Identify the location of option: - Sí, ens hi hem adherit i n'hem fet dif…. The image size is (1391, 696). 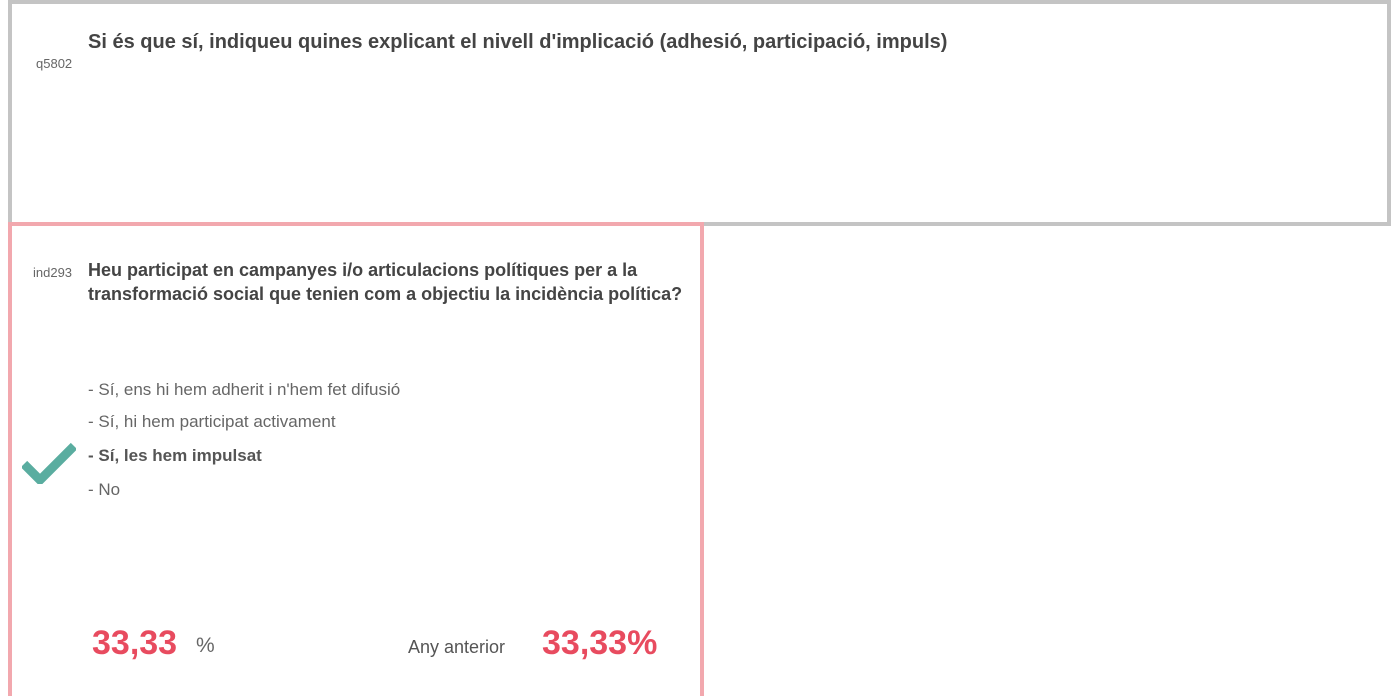
(244, 389).